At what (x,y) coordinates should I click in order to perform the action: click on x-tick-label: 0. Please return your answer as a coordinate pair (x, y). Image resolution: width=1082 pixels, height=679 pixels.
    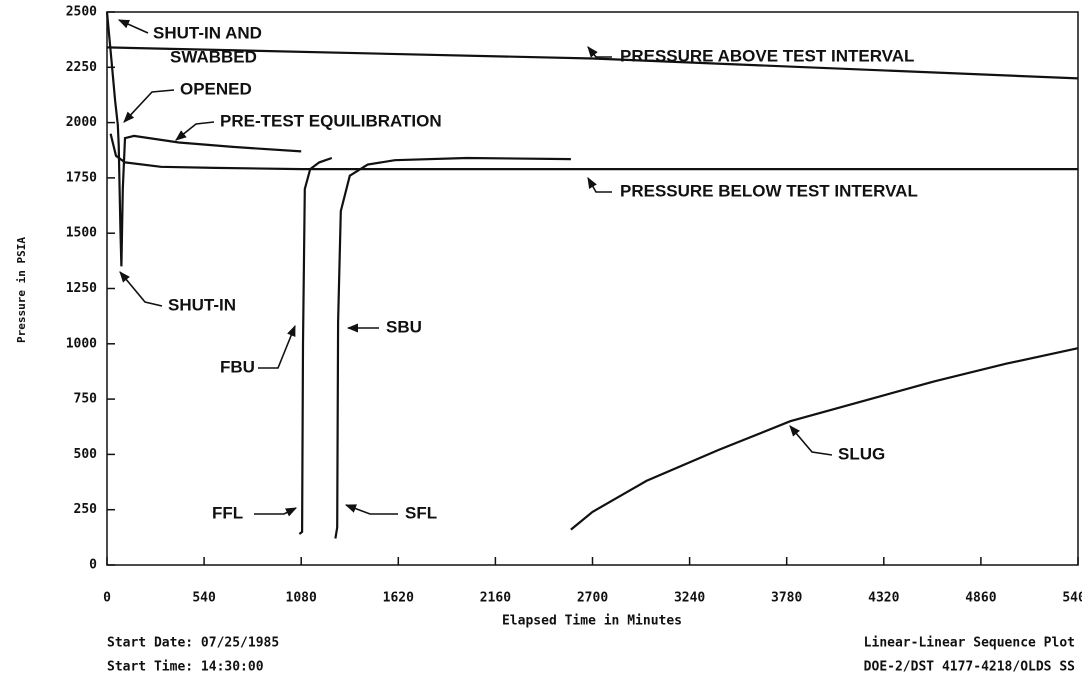
    Looking at the image, I should click on (107, 598).